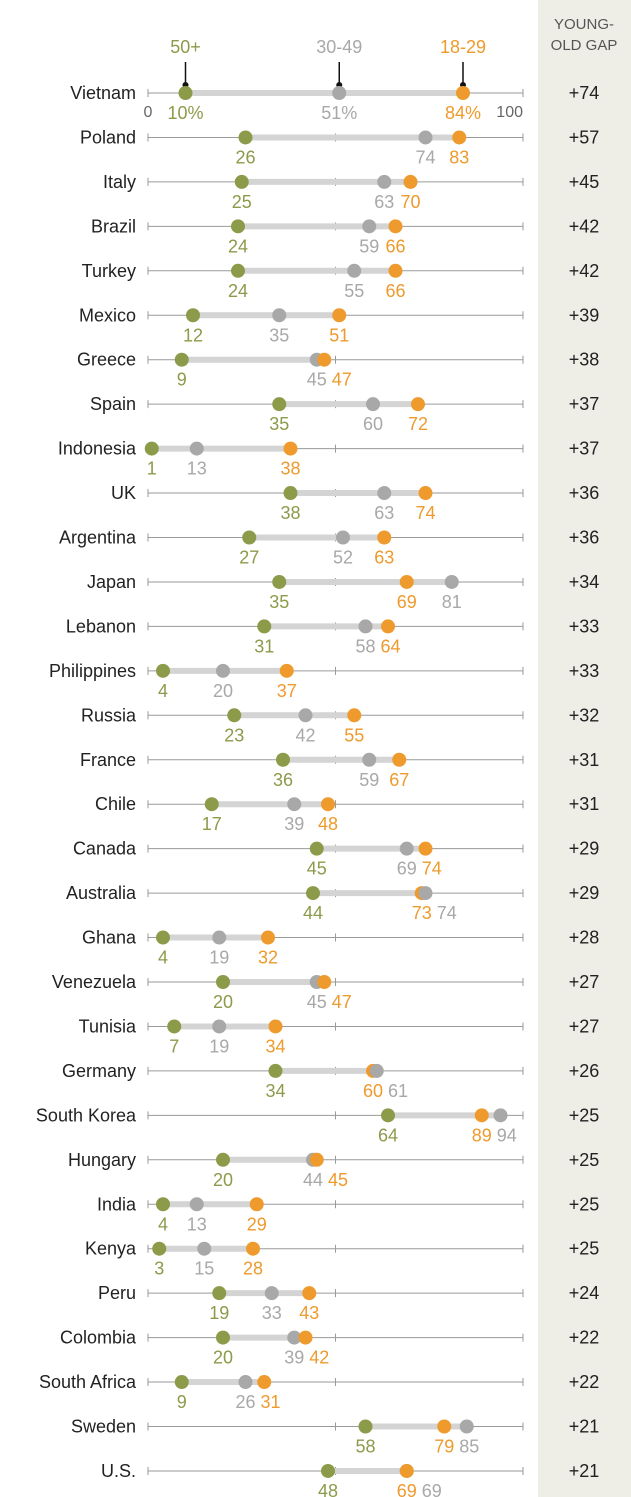 The width and height of the screenshot is (631, 1497). Describe the element at coordinates (348, 1214) in the screenshot. I see `country-row: India 4 13 29 +25` at that location.